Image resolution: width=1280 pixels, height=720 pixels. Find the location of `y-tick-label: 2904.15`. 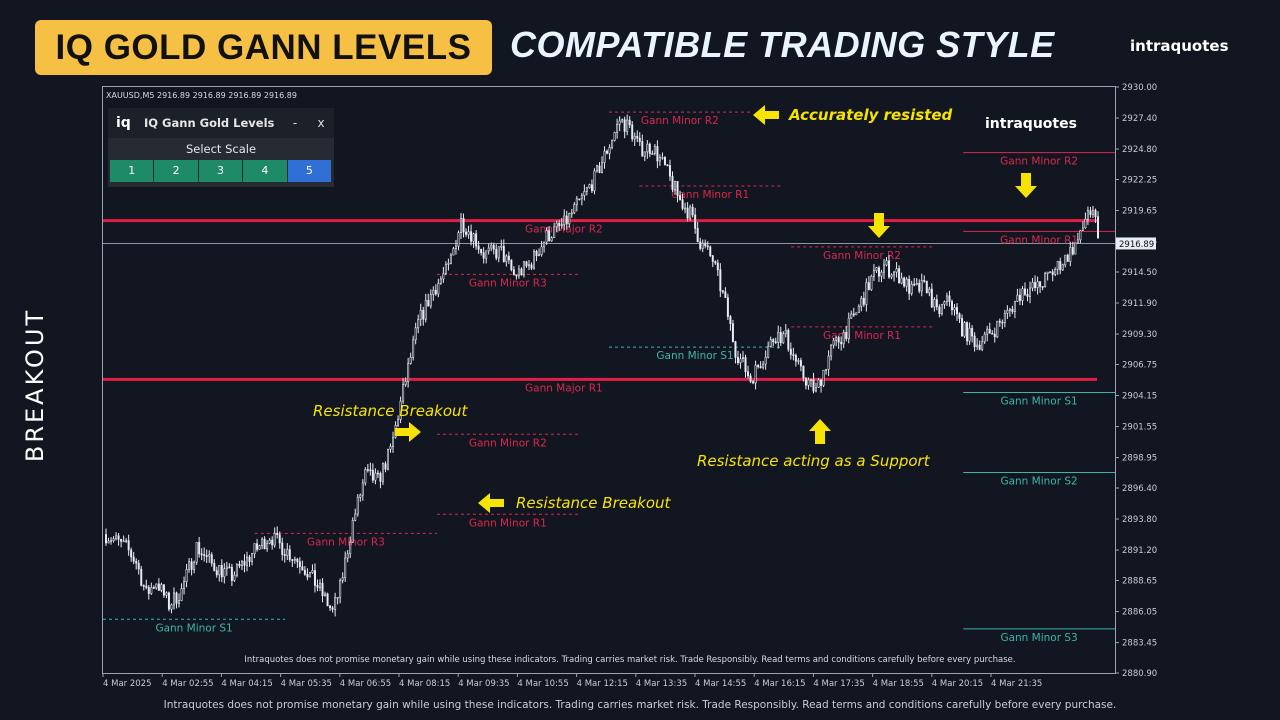

y-tick-label: 2904.15 is located at coordinates (1139, 397).